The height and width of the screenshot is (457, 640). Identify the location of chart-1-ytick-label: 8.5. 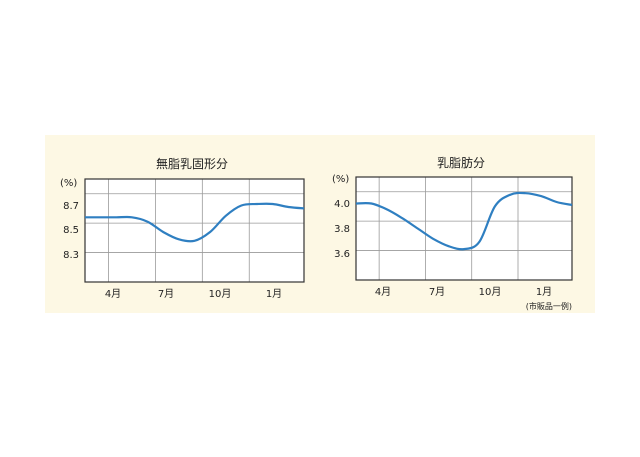
(71, 230).